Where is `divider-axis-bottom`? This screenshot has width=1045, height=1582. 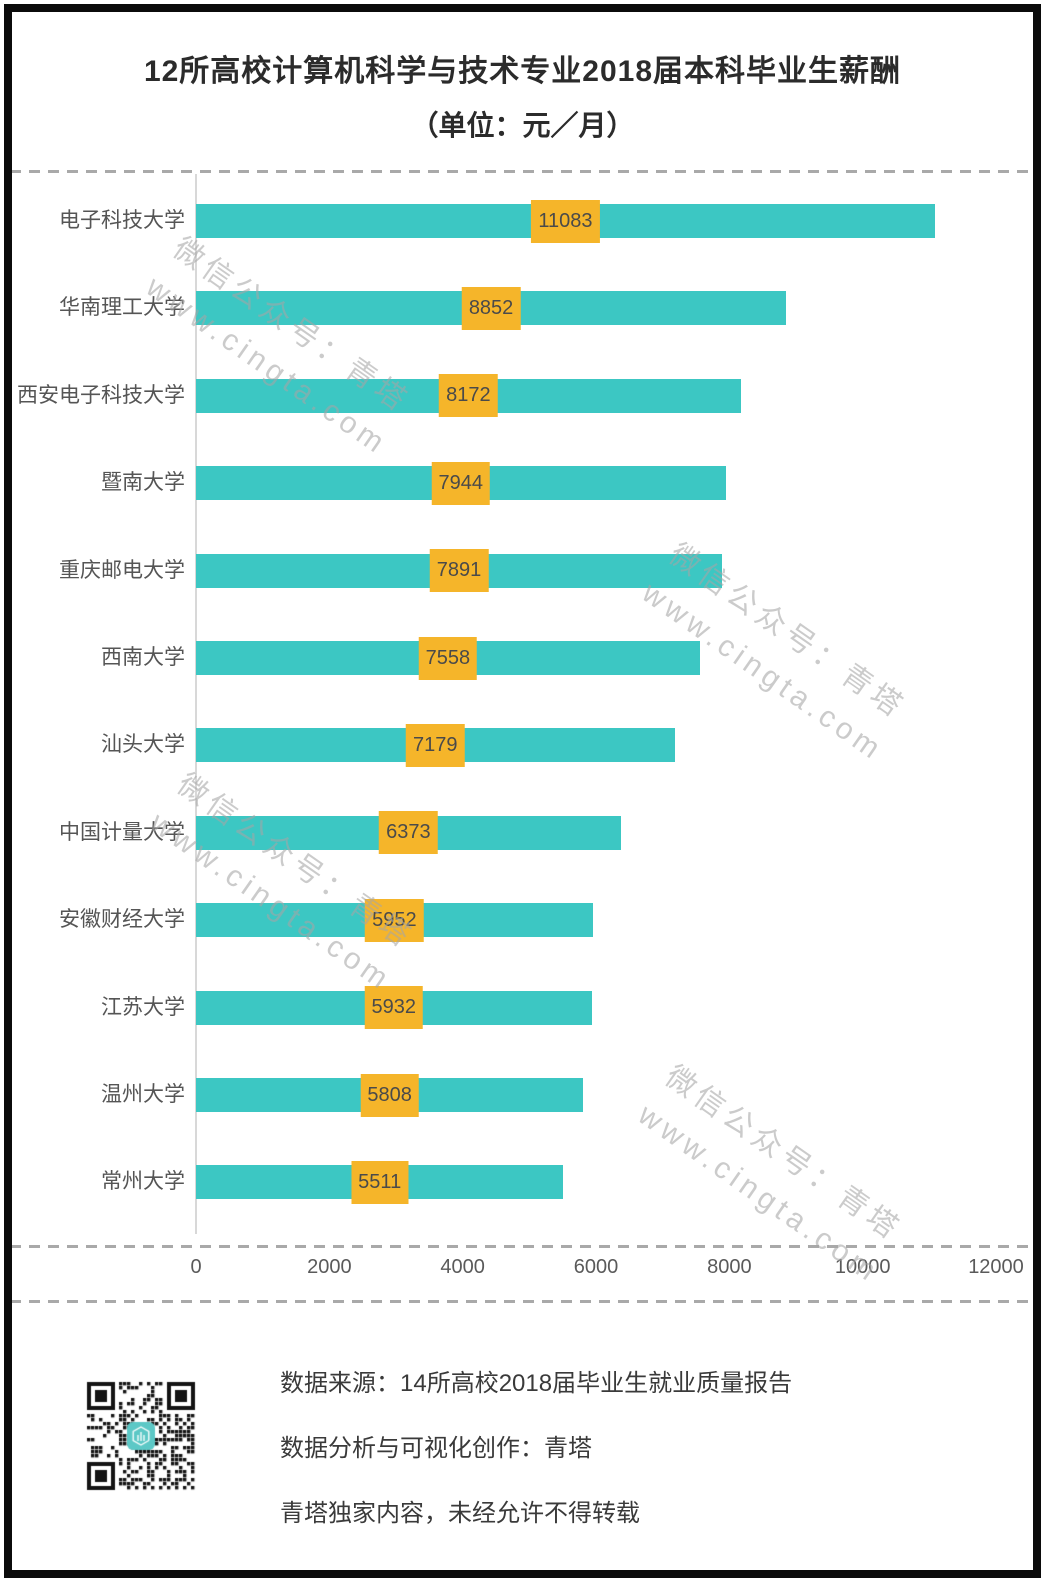
divider-axis-bottom is located at coordinates (522, 1301).